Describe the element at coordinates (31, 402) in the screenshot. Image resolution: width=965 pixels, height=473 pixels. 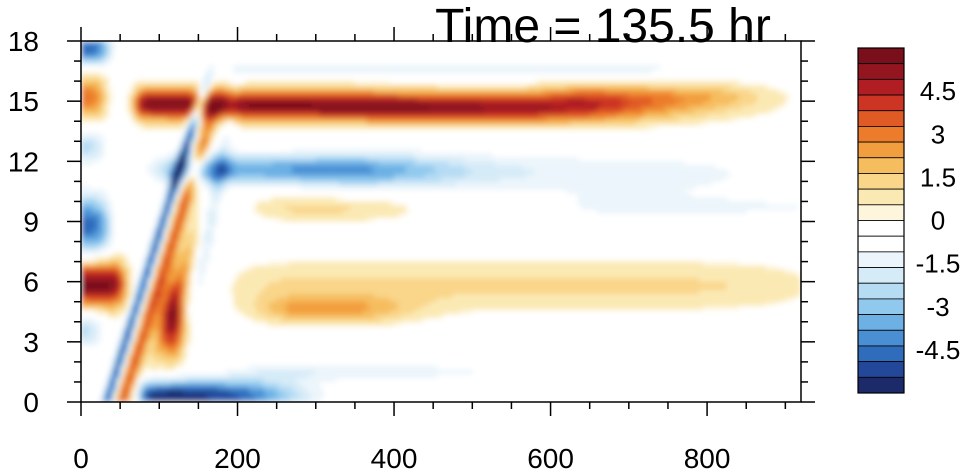
I see `y-tick-label: 0` at that location.